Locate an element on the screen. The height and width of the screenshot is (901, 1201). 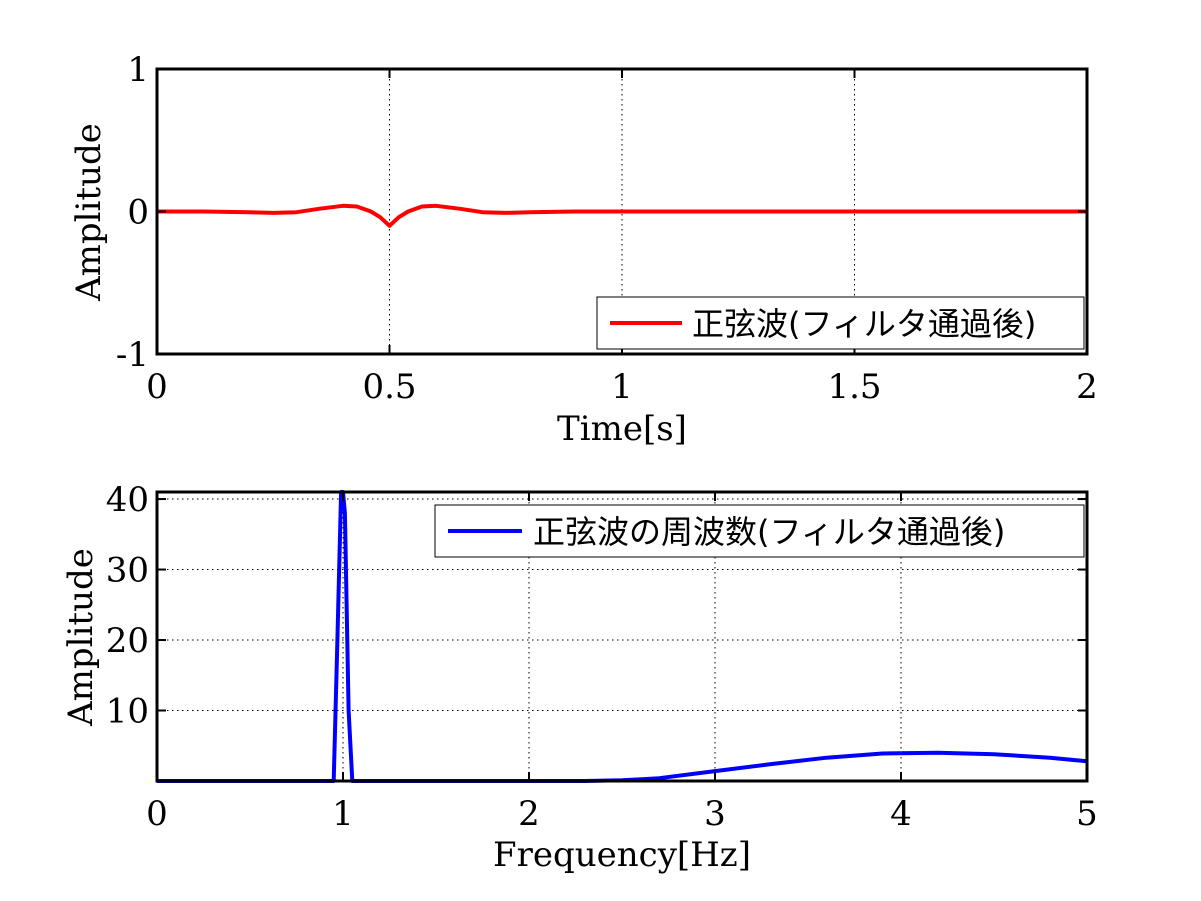
legend-box is located at coordinates (759, 531).